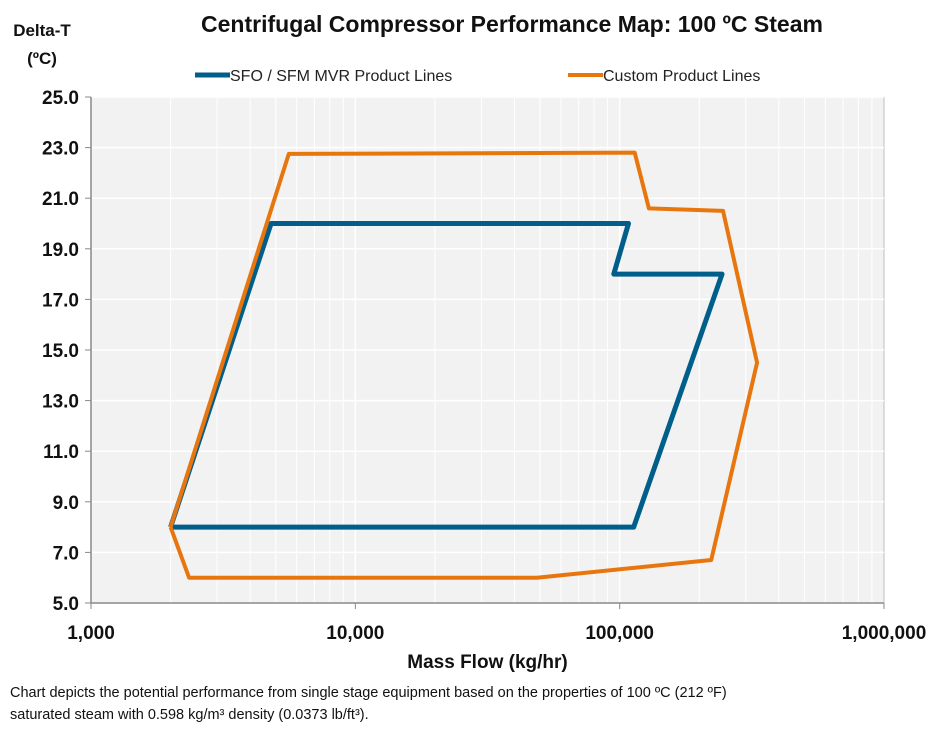  I want to click on x-tick-label: 1,000,000, so click(884, 633).